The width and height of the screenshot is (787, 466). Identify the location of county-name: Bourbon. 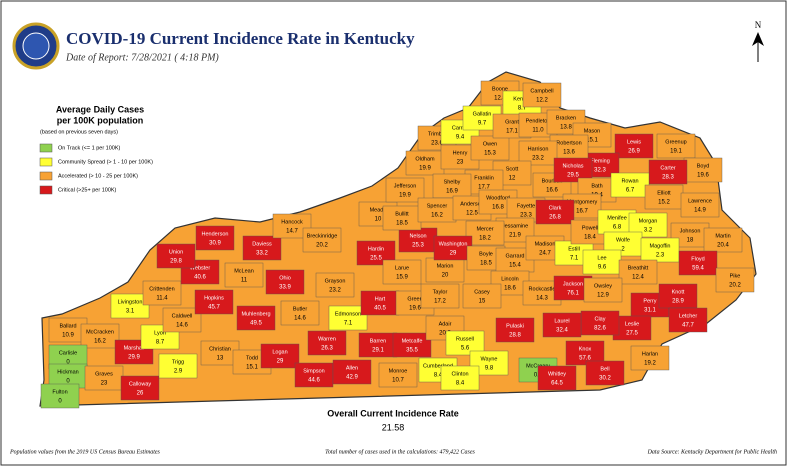
(552, 181).